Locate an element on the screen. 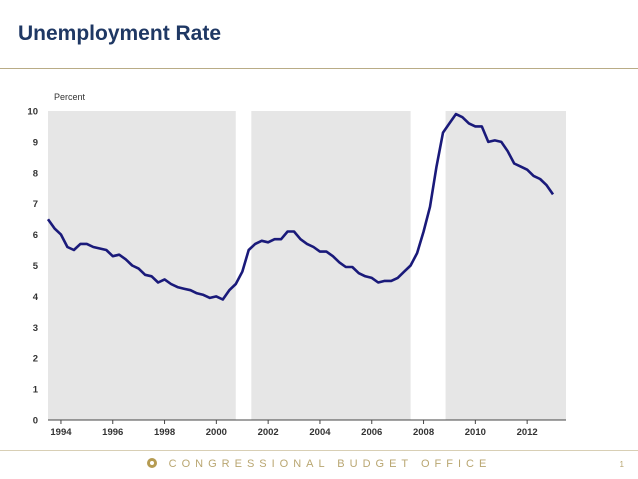 The height and width of the screenshot is (479, 638). y-tick-labels: 0 1 2 3 4 5 6 7 8 9 10 is located at coordinates (32, 267).